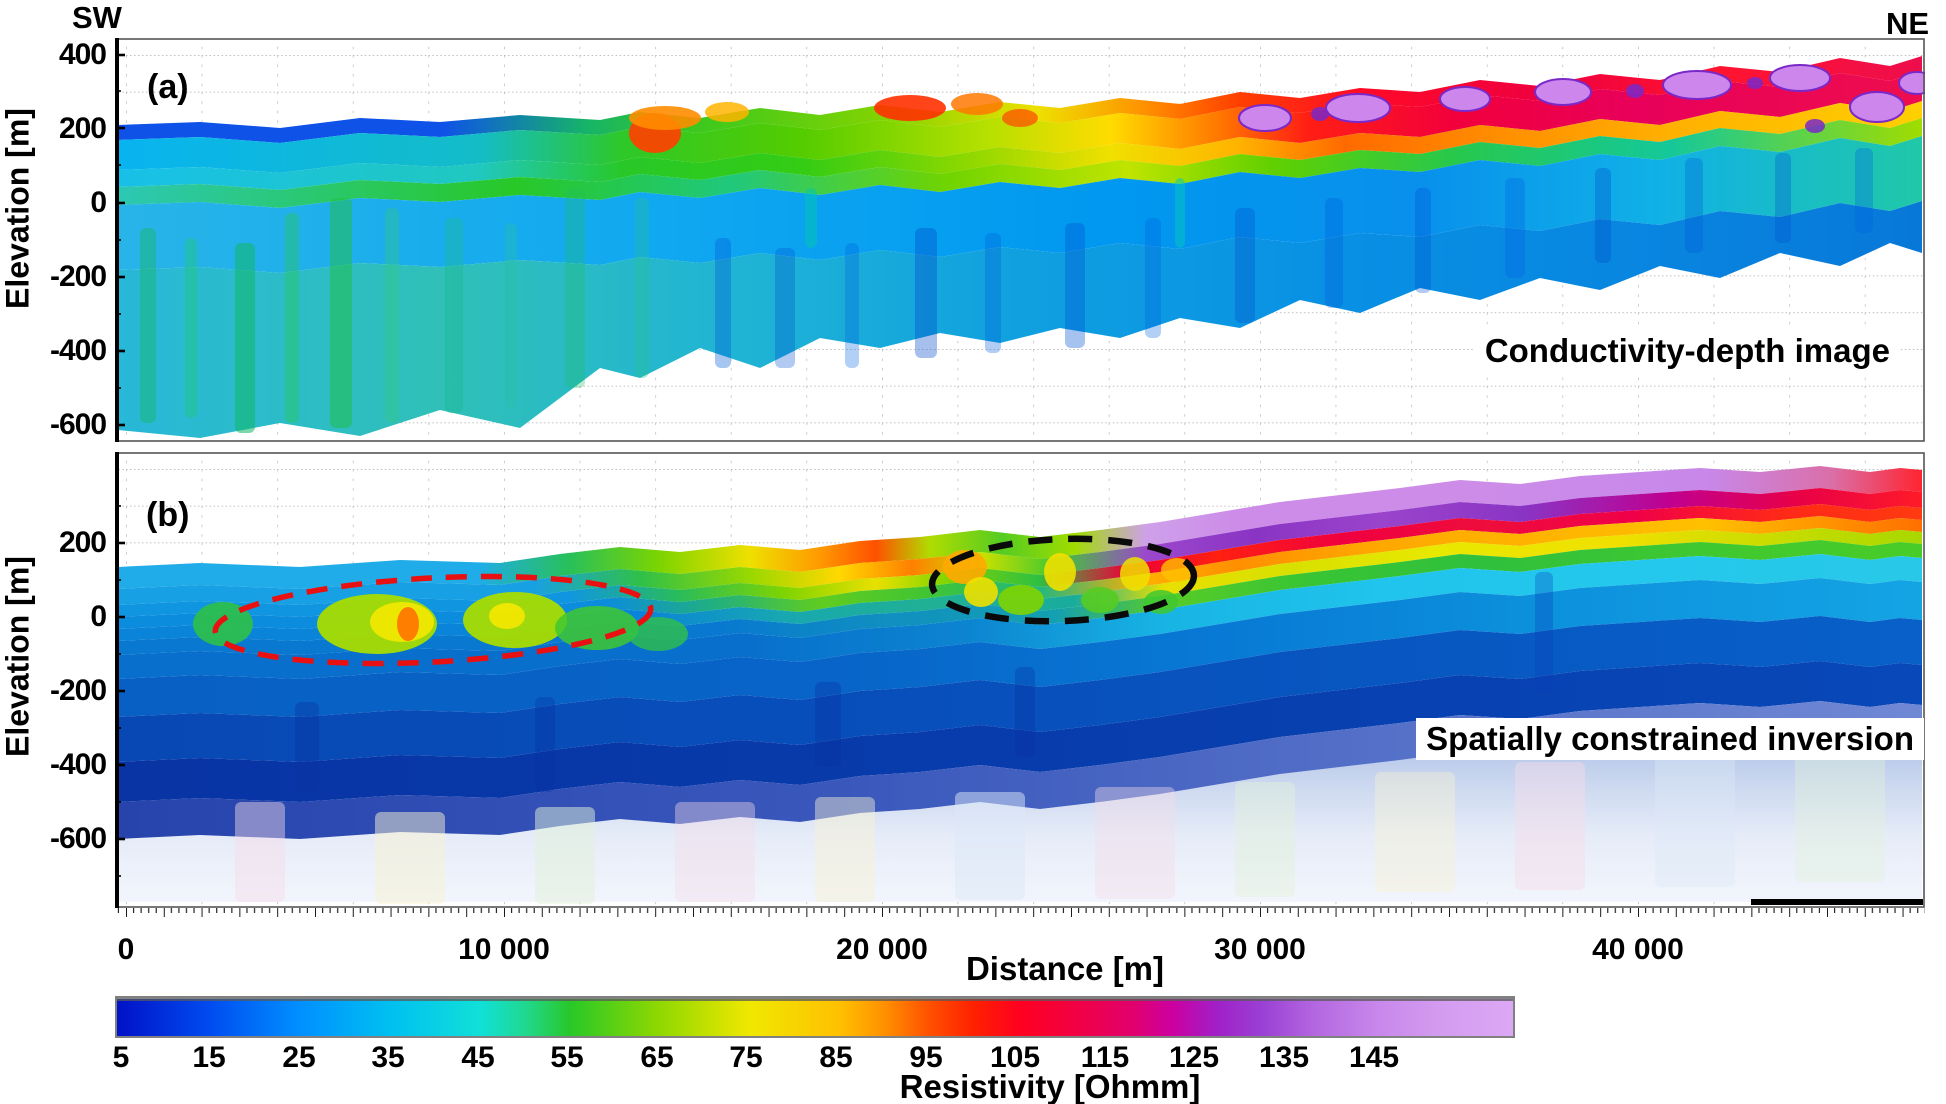 This screenshot has height=1104, width=1946. I want to click on x-axis-label: Distance [m], so click(1065, 968).